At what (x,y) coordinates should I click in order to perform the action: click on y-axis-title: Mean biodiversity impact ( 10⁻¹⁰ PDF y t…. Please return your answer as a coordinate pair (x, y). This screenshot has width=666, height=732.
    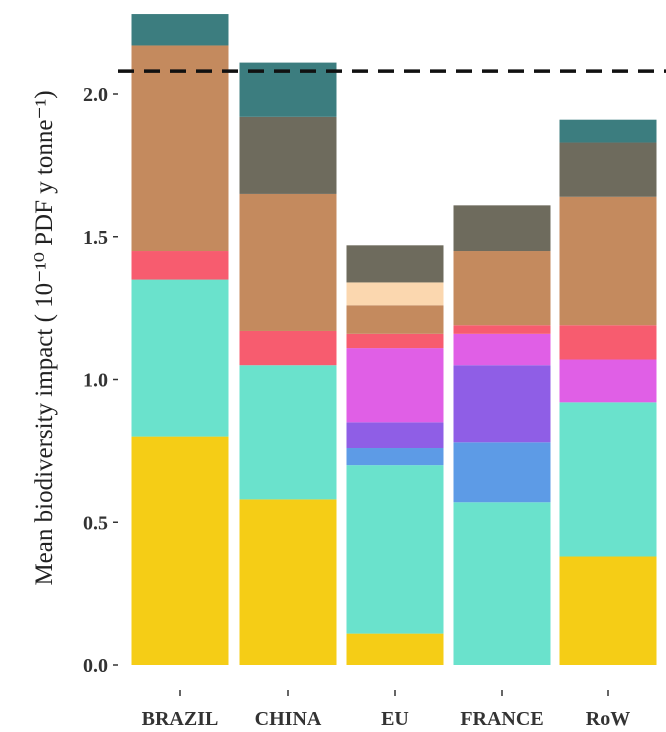
    Looking at the image, I should click on (44, 337).